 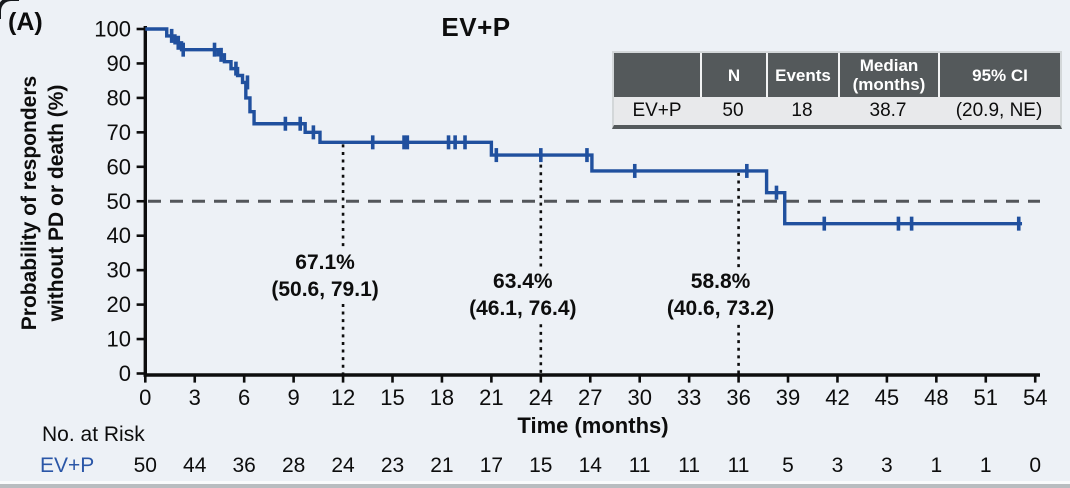 What do you see at coordinates (657, 110) in the screenshot?
I see `summary-row-label: EV+P` at bounding box center [657, 110].